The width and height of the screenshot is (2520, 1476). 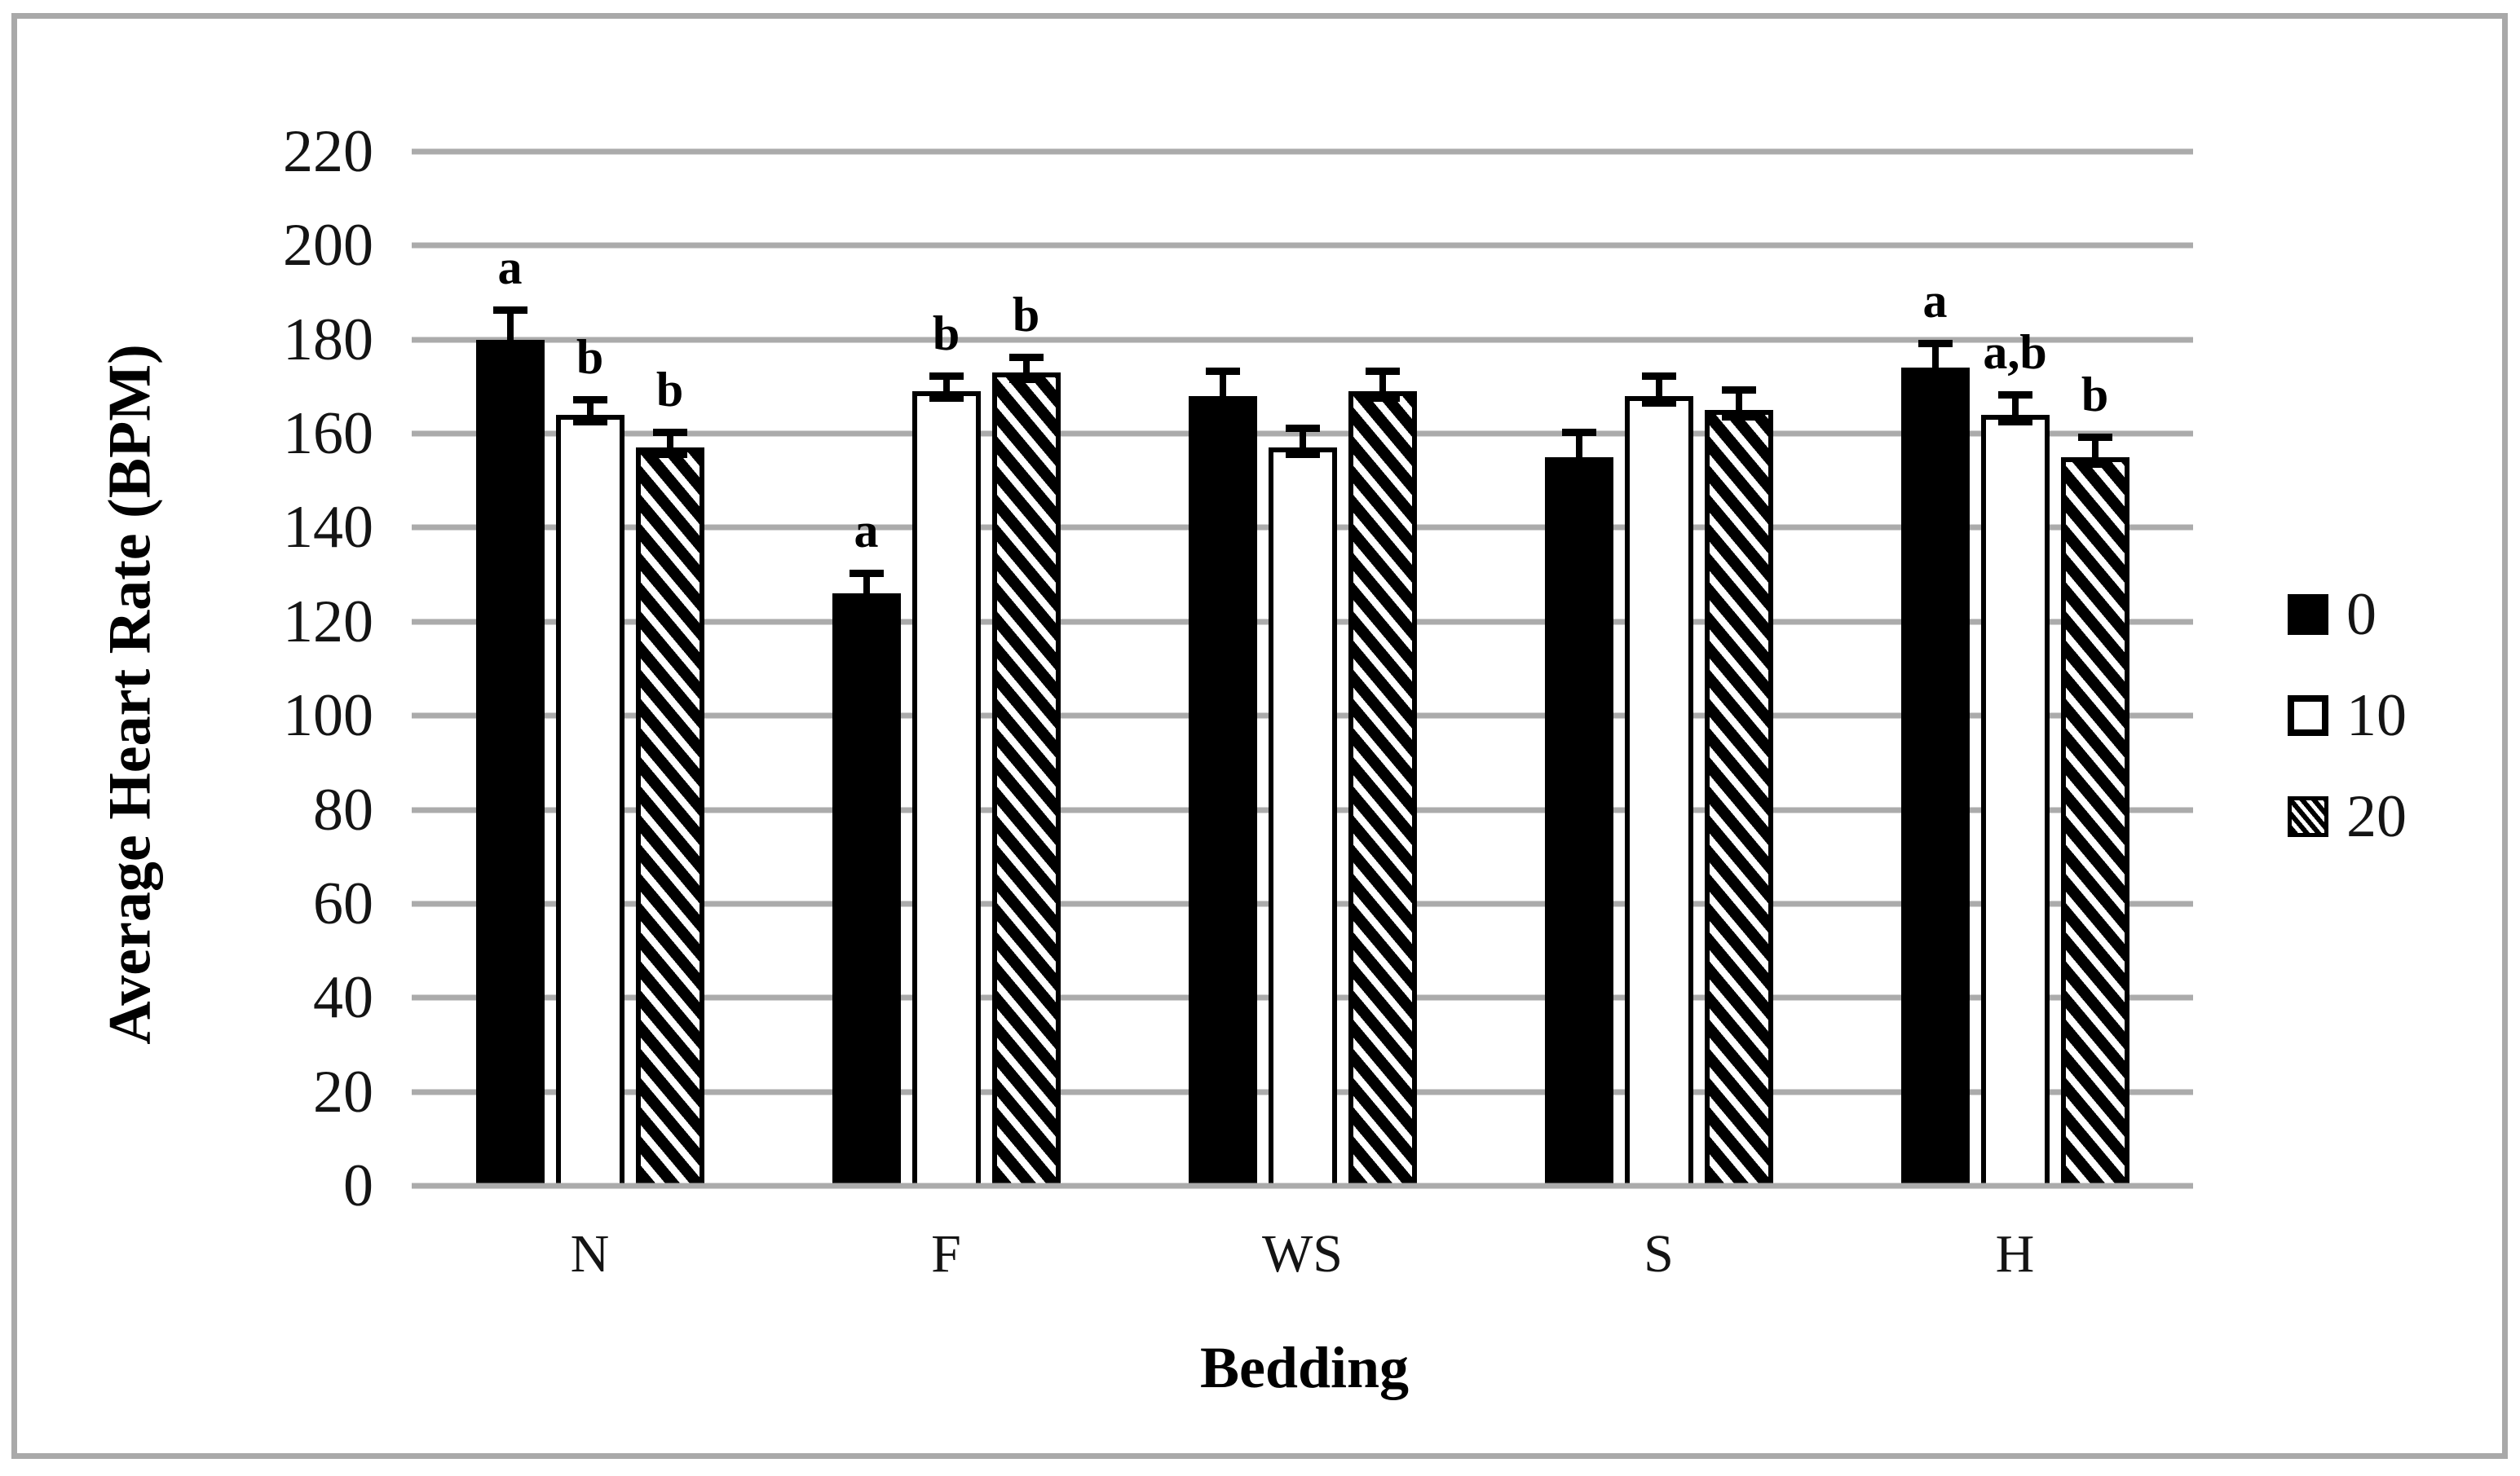 I want to click on category-label: WS, so click(x=1303, y=1254).